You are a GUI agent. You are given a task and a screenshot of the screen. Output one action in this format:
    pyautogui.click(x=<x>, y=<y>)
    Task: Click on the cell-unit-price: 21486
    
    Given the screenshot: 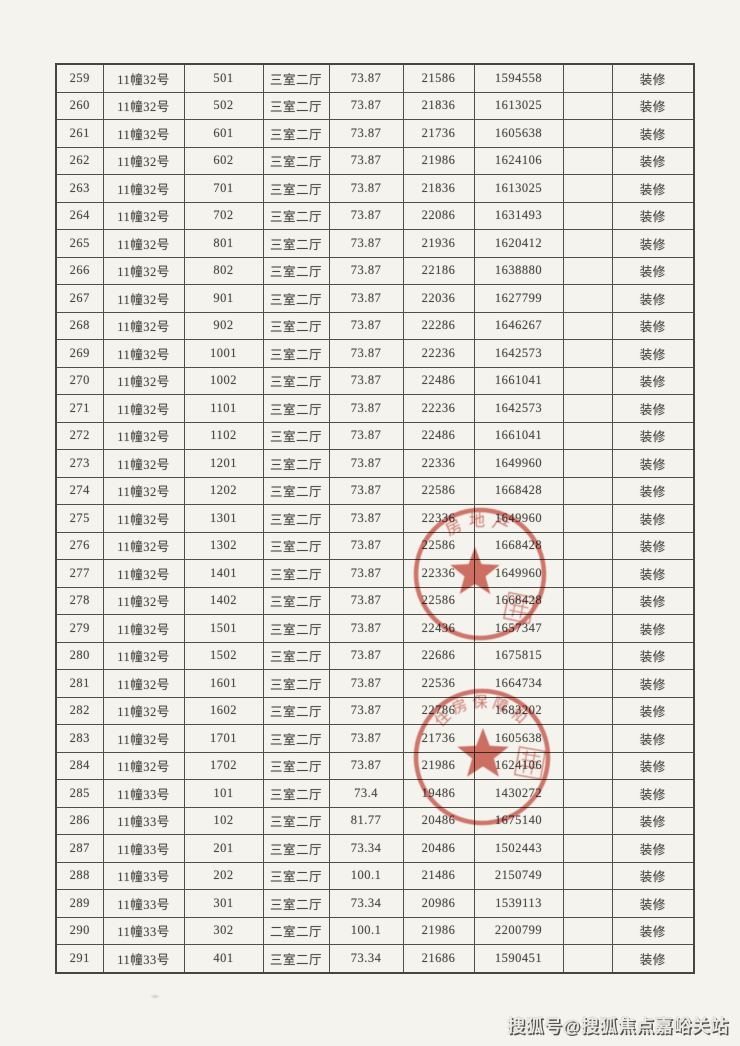 What is the action you would take?
    pyautogui.click(x=438, y=876)
    